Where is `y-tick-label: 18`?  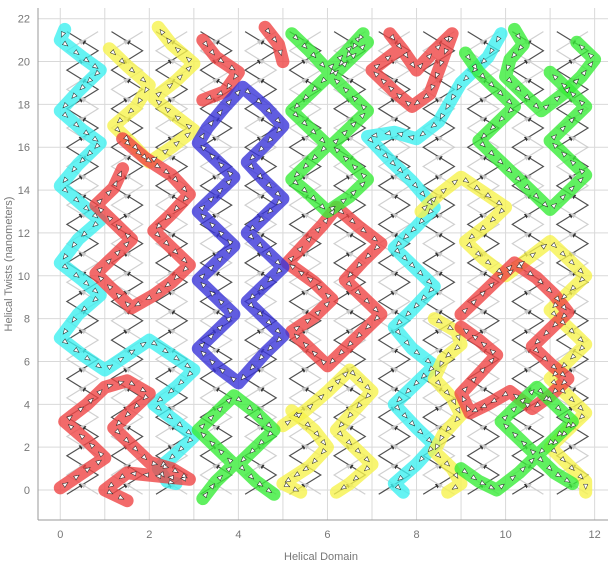 y-tick-label: 18 is located at coordinates (24, 105).